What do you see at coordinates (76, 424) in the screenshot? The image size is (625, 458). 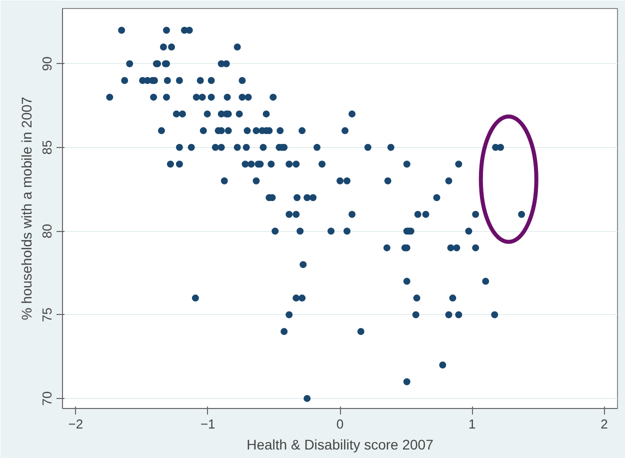 I see `x-tick-label: −2` at bounding box center [76, 424].